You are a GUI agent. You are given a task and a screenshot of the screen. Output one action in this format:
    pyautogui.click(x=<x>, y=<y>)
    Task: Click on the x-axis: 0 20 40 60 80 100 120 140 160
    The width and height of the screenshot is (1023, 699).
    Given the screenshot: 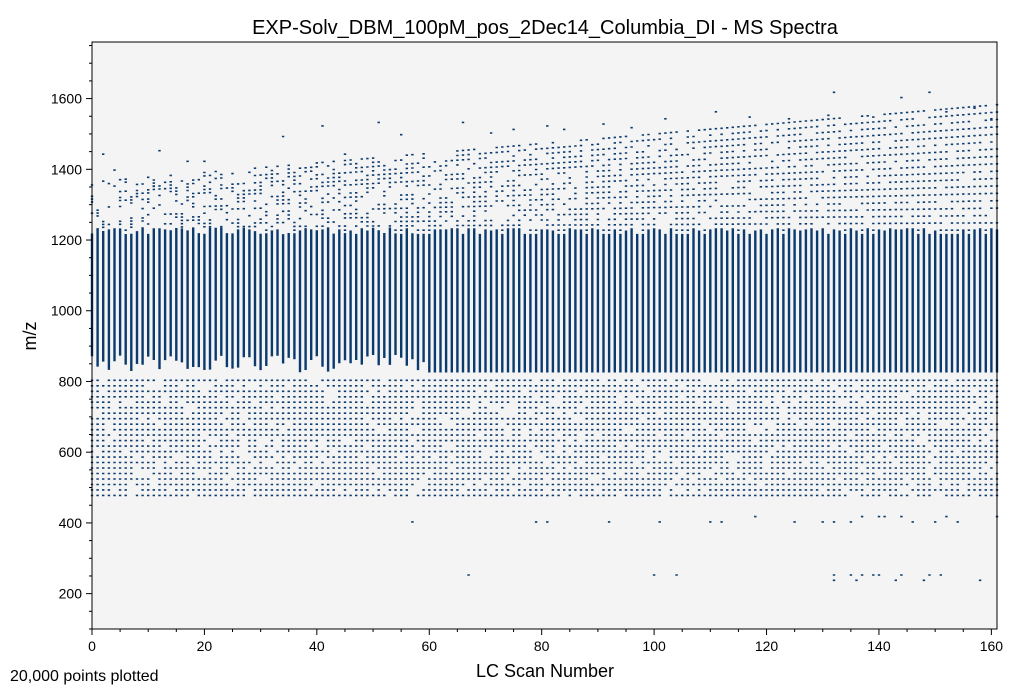 What is the action you would take?
    pyautogui.click(x=545, y=641)
    